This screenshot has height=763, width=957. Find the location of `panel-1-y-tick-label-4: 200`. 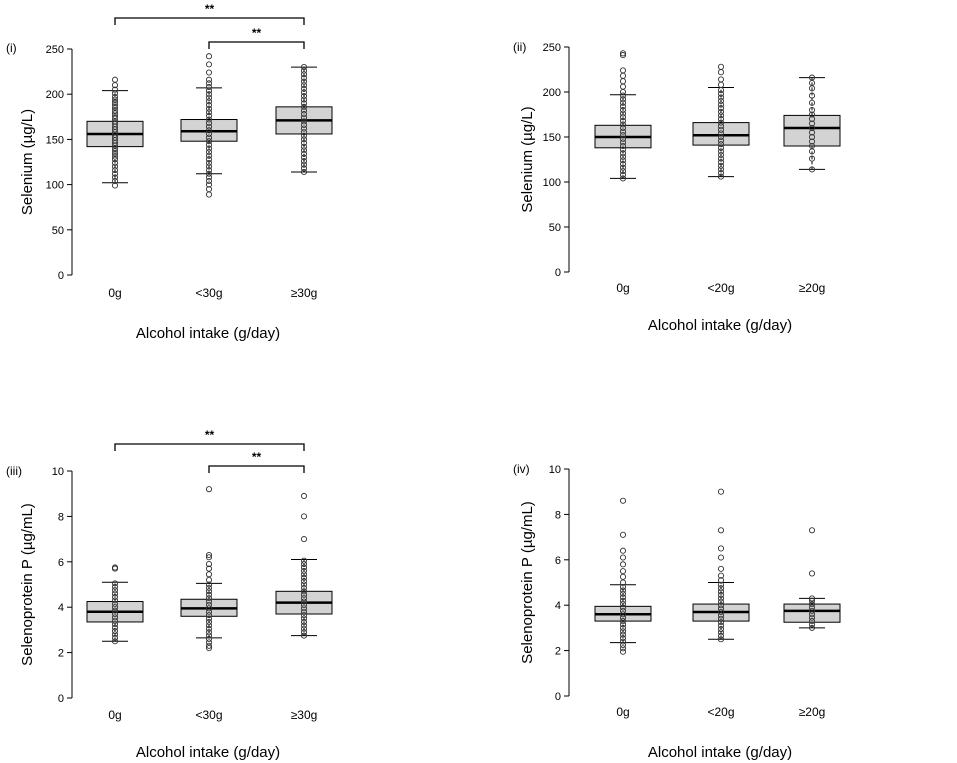

panel-1-y-tick-label-4: 200 is located at coordinates (55, 95).